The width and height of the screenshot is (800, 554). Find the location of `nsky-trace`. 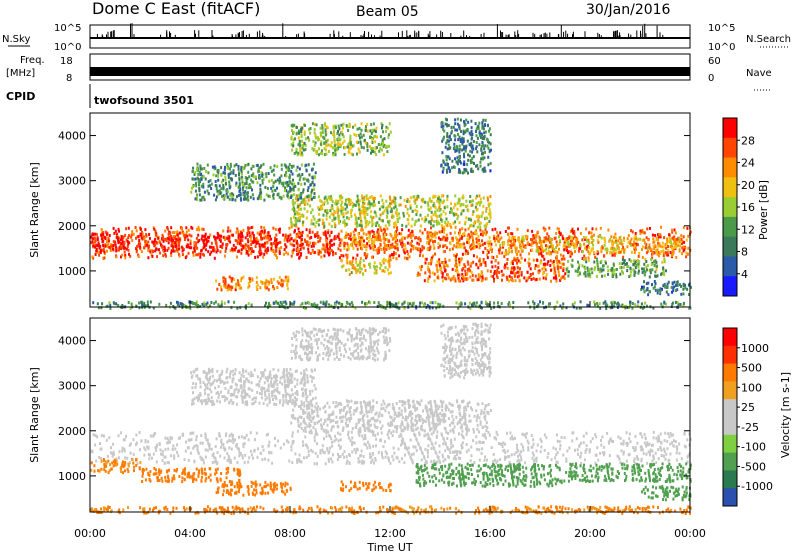

nsky-trace is located at coordinates (390, 31).